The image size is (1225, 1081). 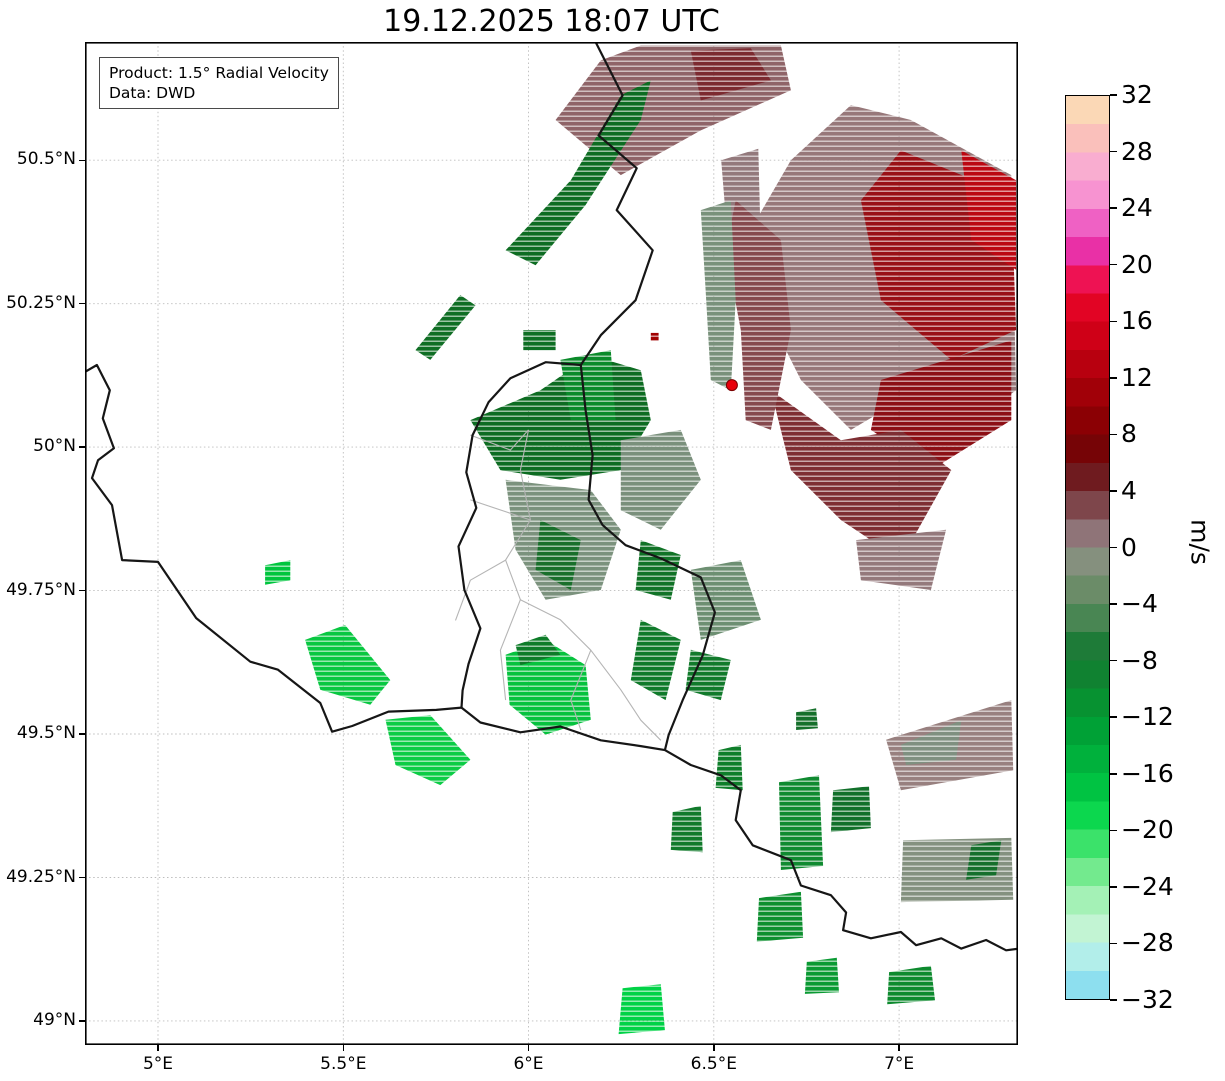 I want to click on x-tick-label: 5°E, so click(x=158, y=1064).